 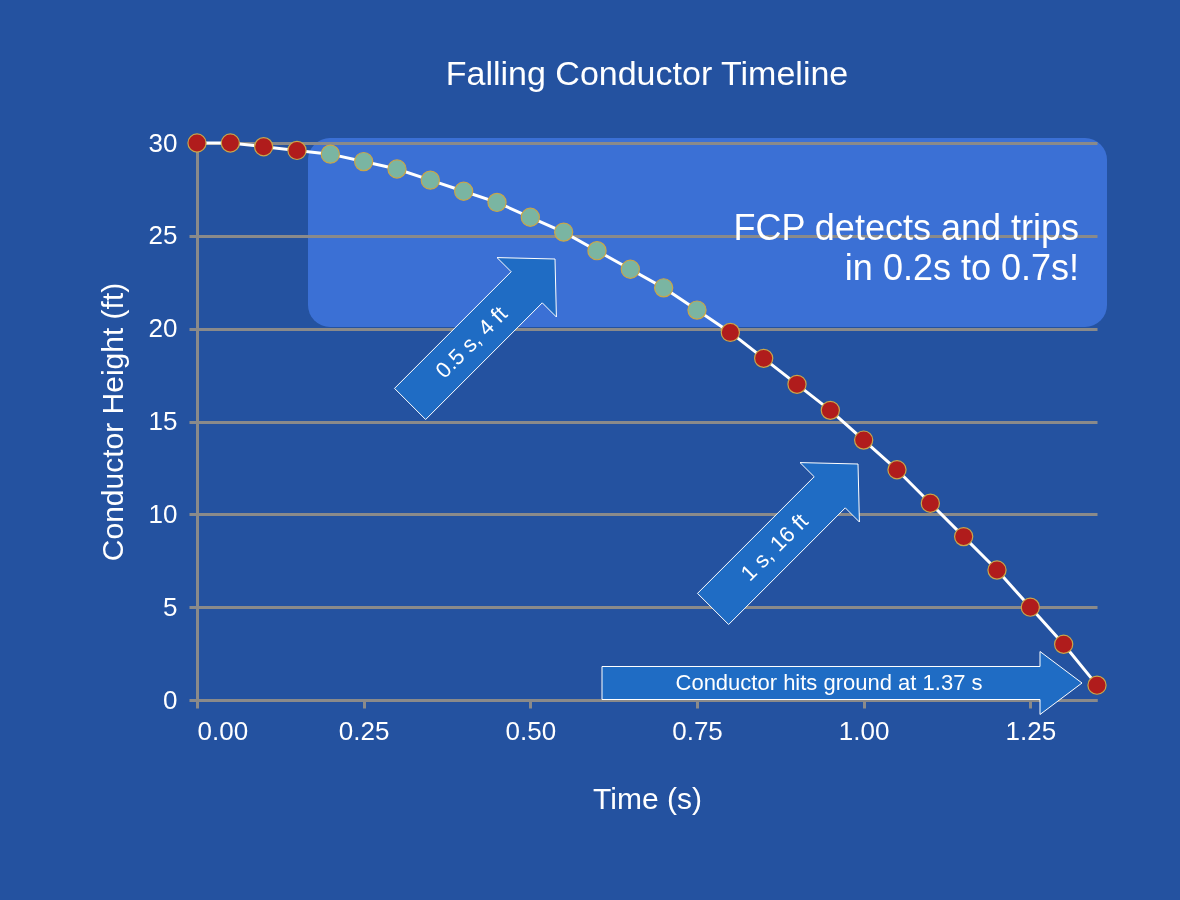 What do you see at coordinates (223, 730) in the screenshot?
I see `x-tick-label: 0.00` at bounding box center [223, 730].